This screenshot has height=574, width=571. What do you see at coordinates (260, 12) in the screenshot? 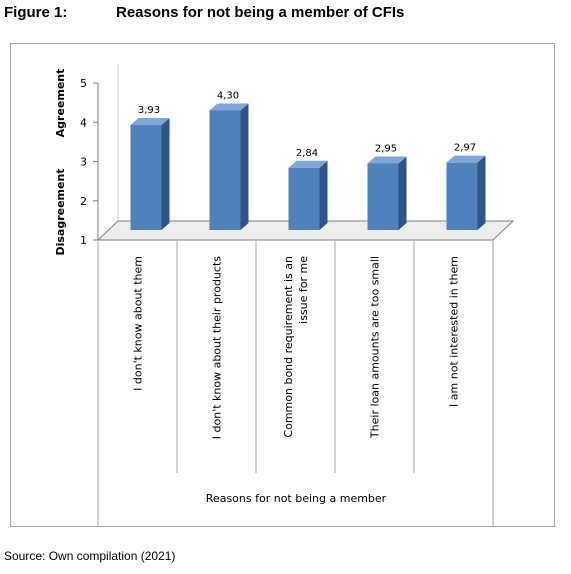
I see `figure-title: Reasons for not being a member of CFIs` at bounding box center [260, 12].